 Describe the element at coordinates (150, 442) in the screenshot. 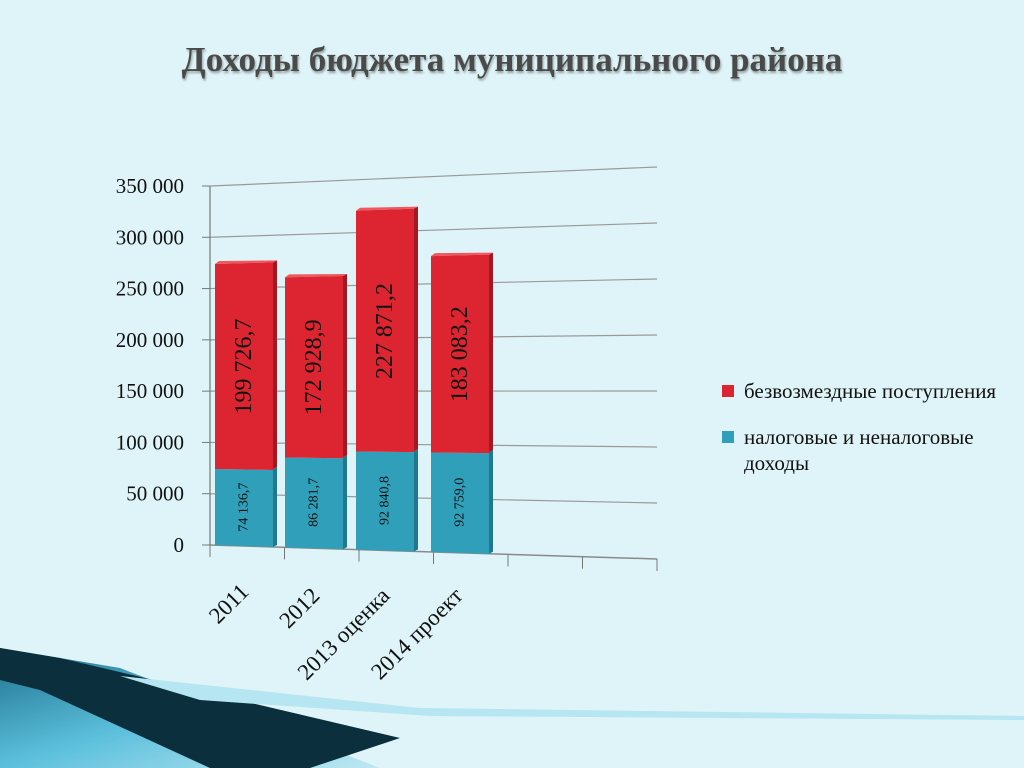

I see `y-tick-label: 100 000` at that location.